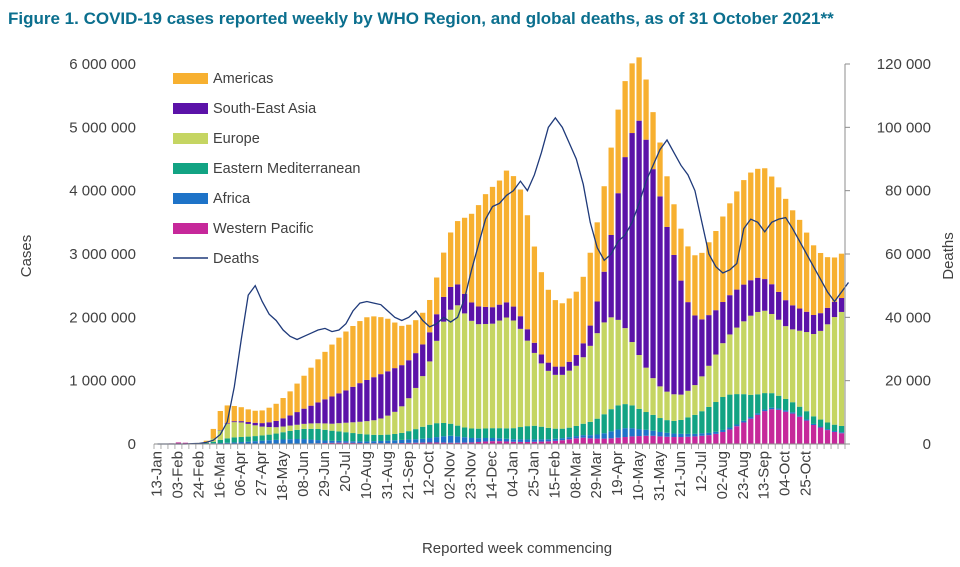 This screenshot has width=960, height=567. What do you see at coordinates (366, 475) in the screenshot?
I see `x-tick-label: 10-Aug` at bounding box center [366, 475].